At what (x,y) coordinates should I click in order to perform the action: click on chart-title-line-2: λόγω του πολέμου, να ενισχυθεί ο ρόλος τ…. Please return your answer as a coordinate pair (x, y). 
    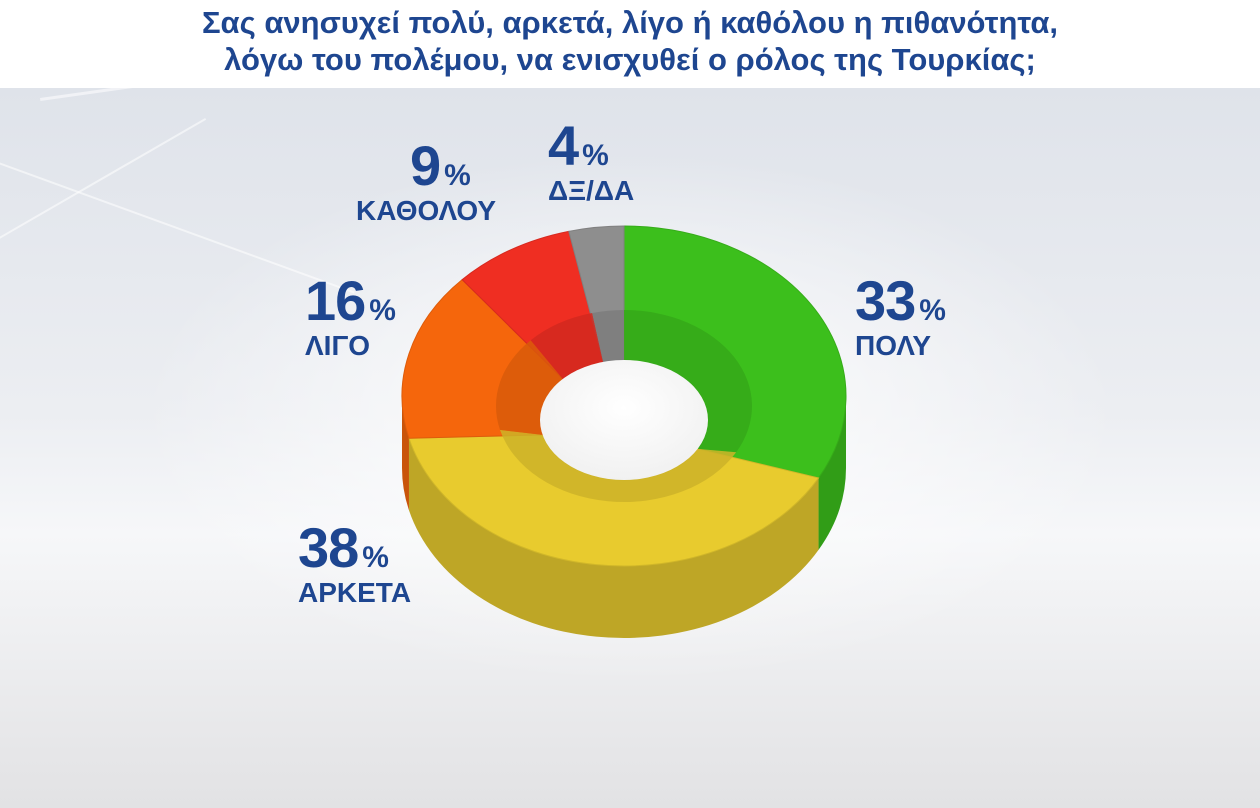
    Looking at the image, I should click on (630, 59).